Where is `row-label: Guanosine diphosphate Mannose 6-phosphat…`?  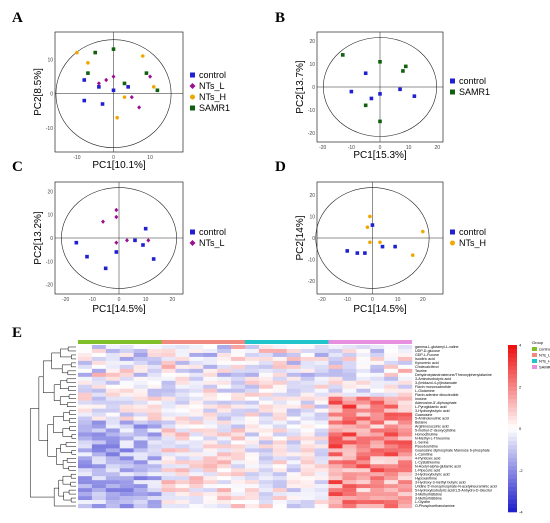 row-label: Guanosine diphosphate Mannose 6-phosphat… is located at coordinates (452, 451).